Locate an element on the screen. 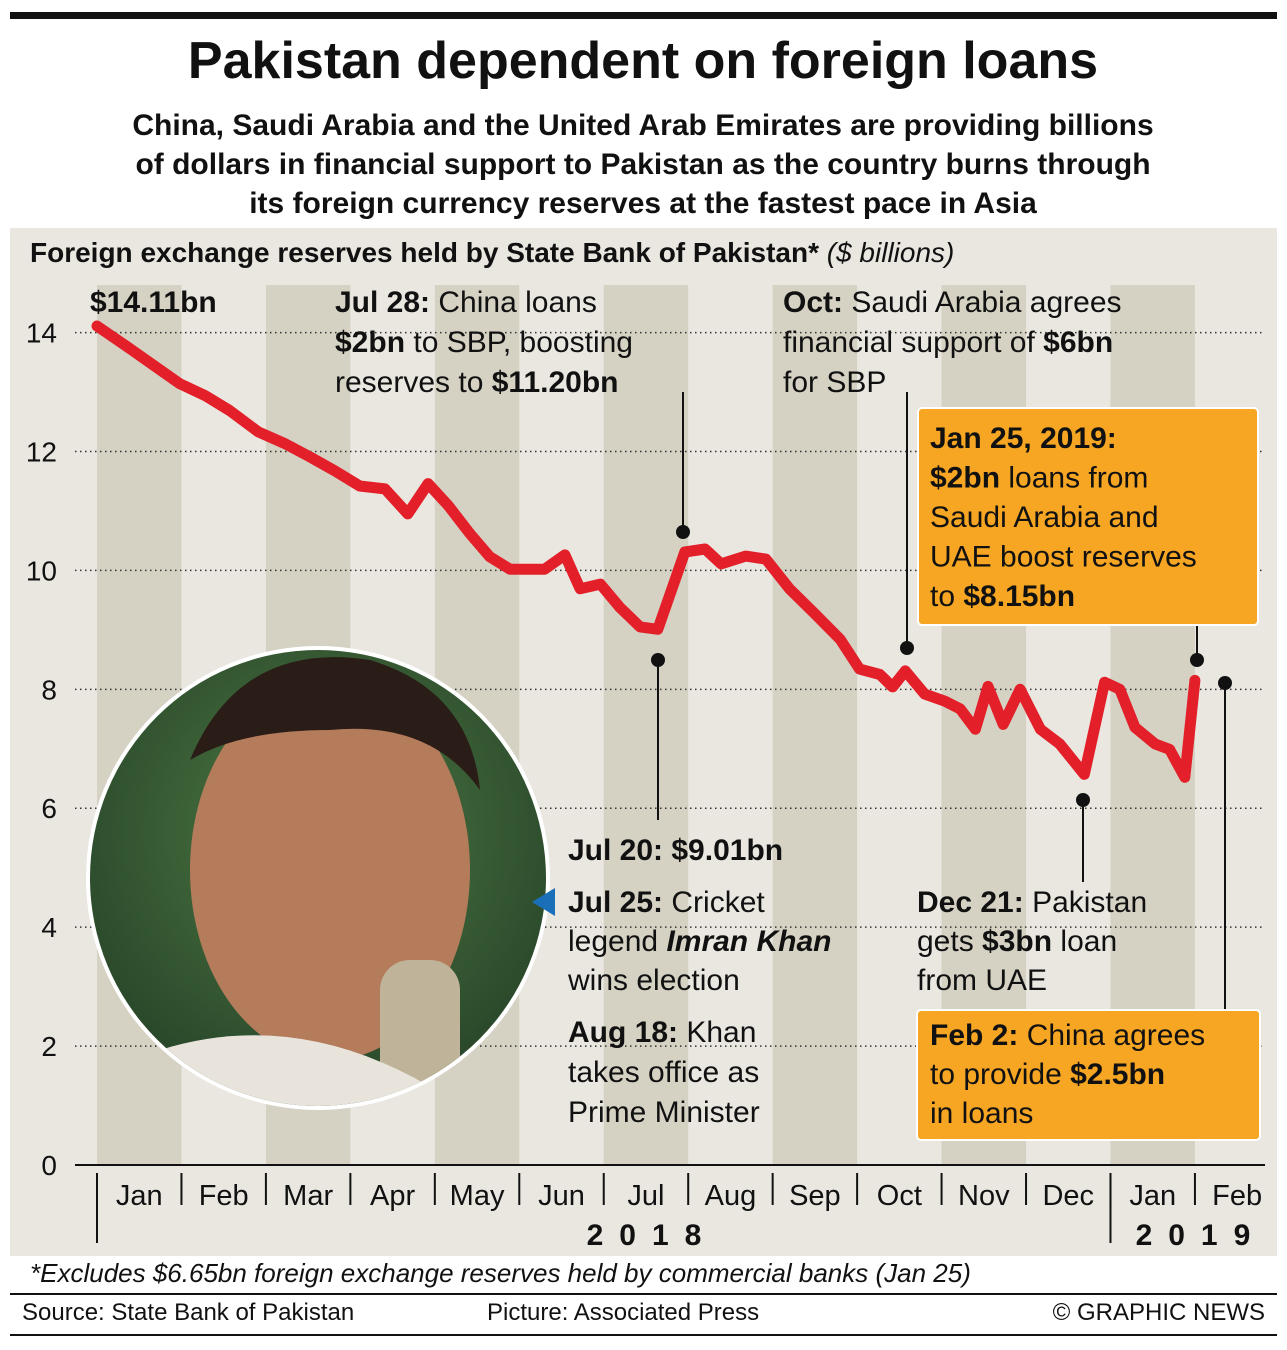  chart-title: Pakistan dependent on foreign loans is located at coordinates (643, 61).